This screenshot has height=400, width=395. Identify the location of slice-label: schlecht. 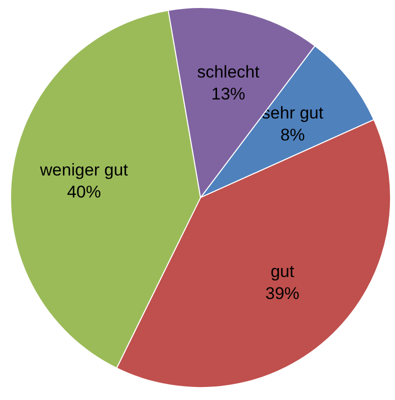
(228, 72).